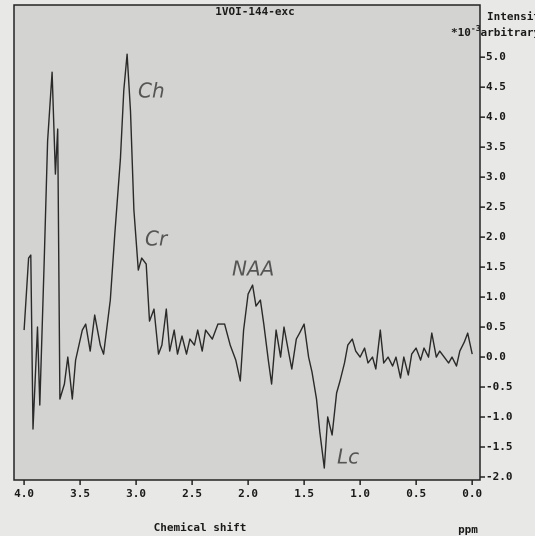  Describe the element at coordinates (192, 493) in the screenshot. I see `x-tick-label: 2.5` at that location.